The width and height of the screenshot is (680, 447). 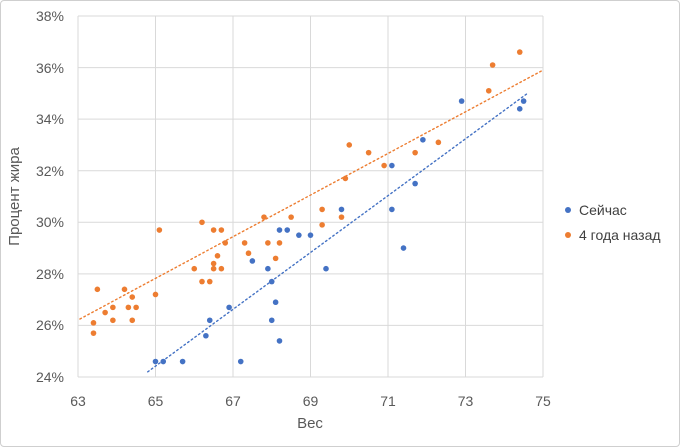 I want to click on legend-marker-now-icon, so click(x=568, y=210).